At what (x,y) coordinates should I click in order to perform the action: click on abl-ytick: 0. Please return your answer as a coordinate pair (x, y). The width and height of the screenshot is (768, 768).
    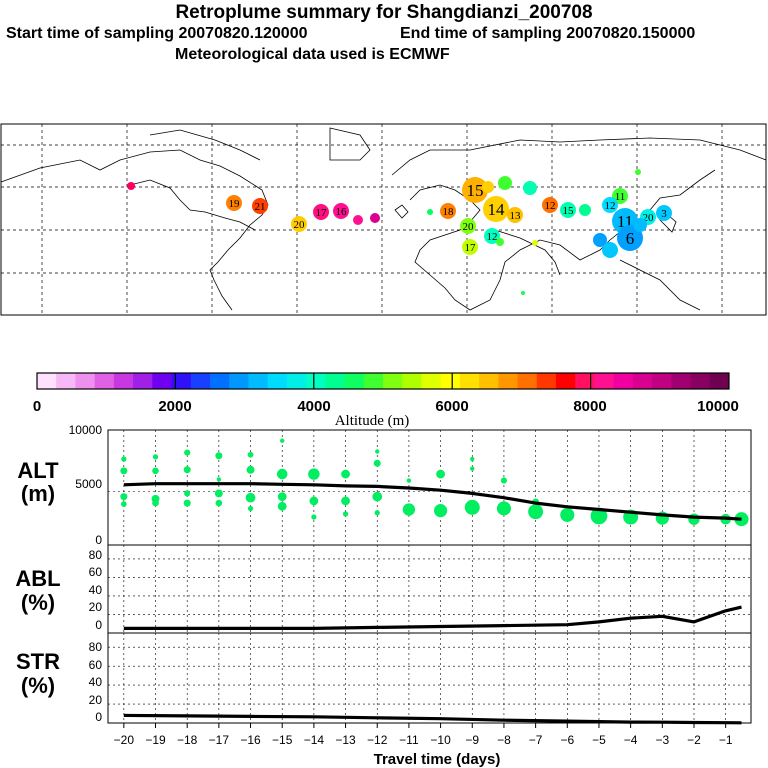
    Looking at the image, I should click on (98, 625).